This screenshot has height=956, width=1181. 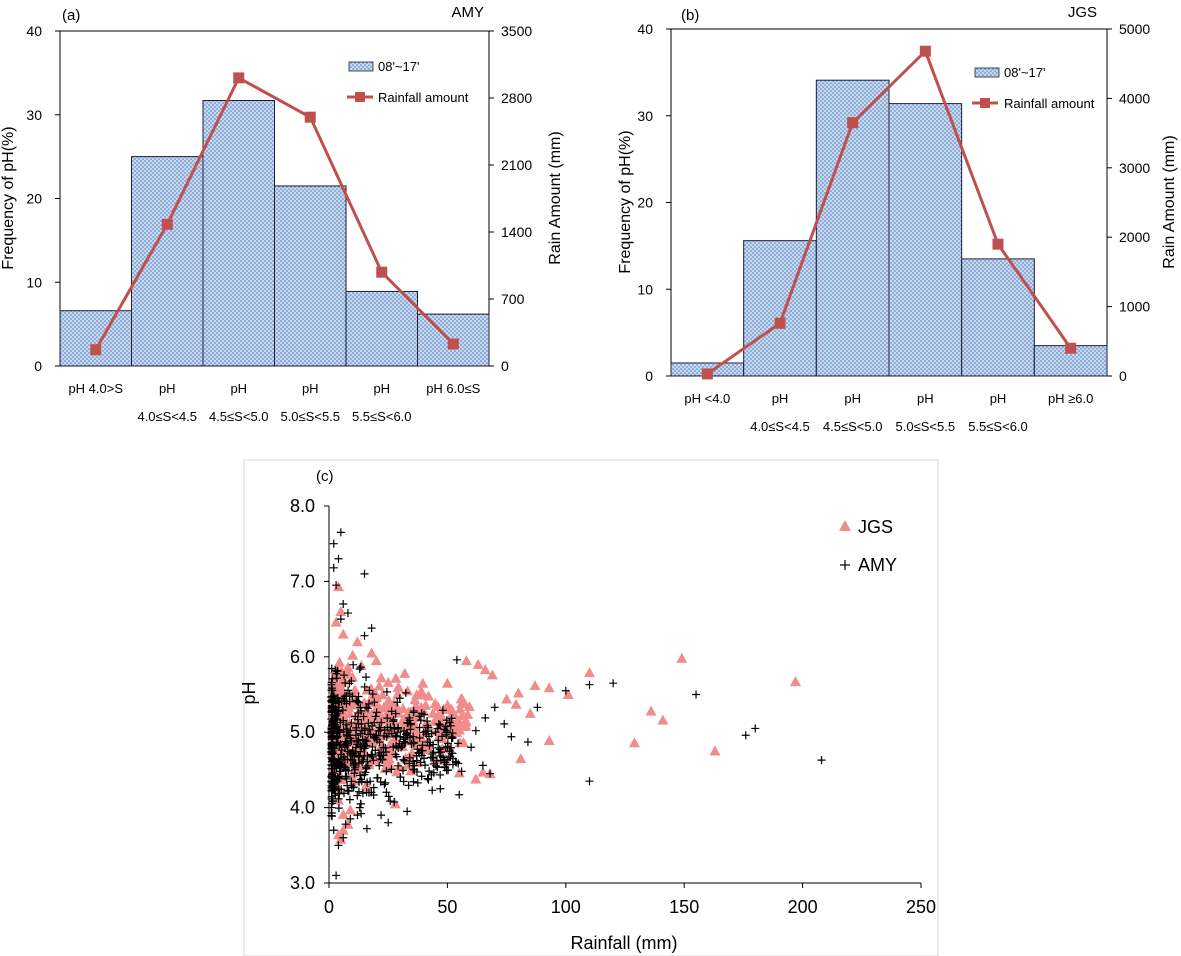 I want to click on y2-tick-label: 700, so click(x=513, y=299).